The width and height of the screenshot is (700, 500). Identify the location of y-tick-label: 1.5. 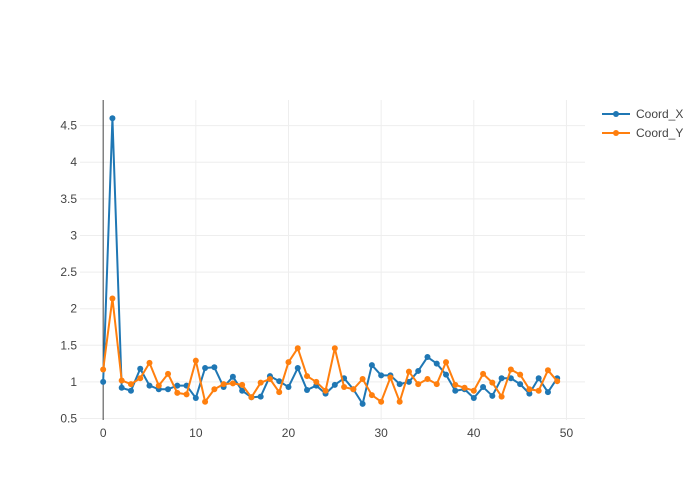
(68, 345).